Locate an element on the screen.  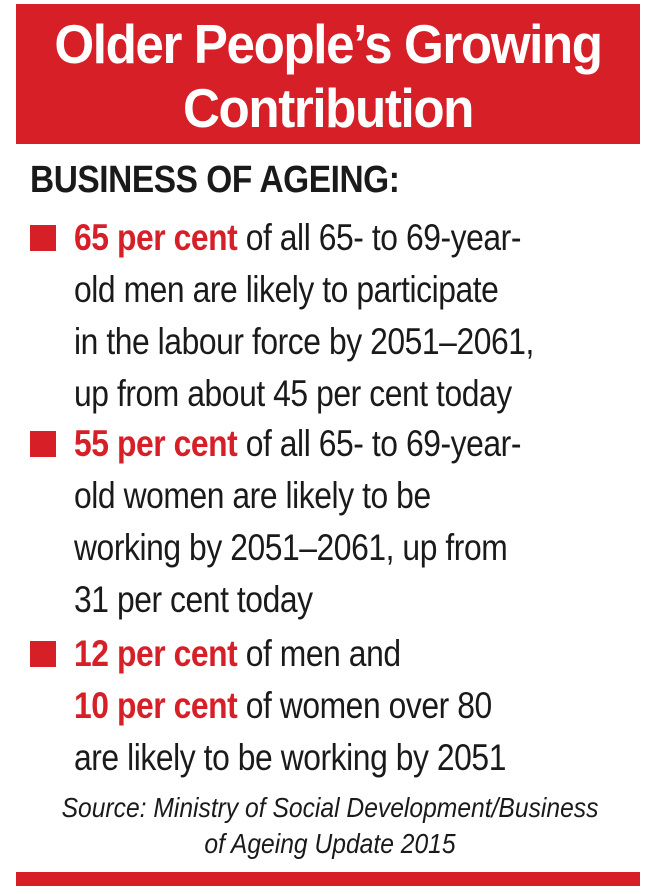
highlight-stat: 55 per cent is located at coordinates (156, 443).